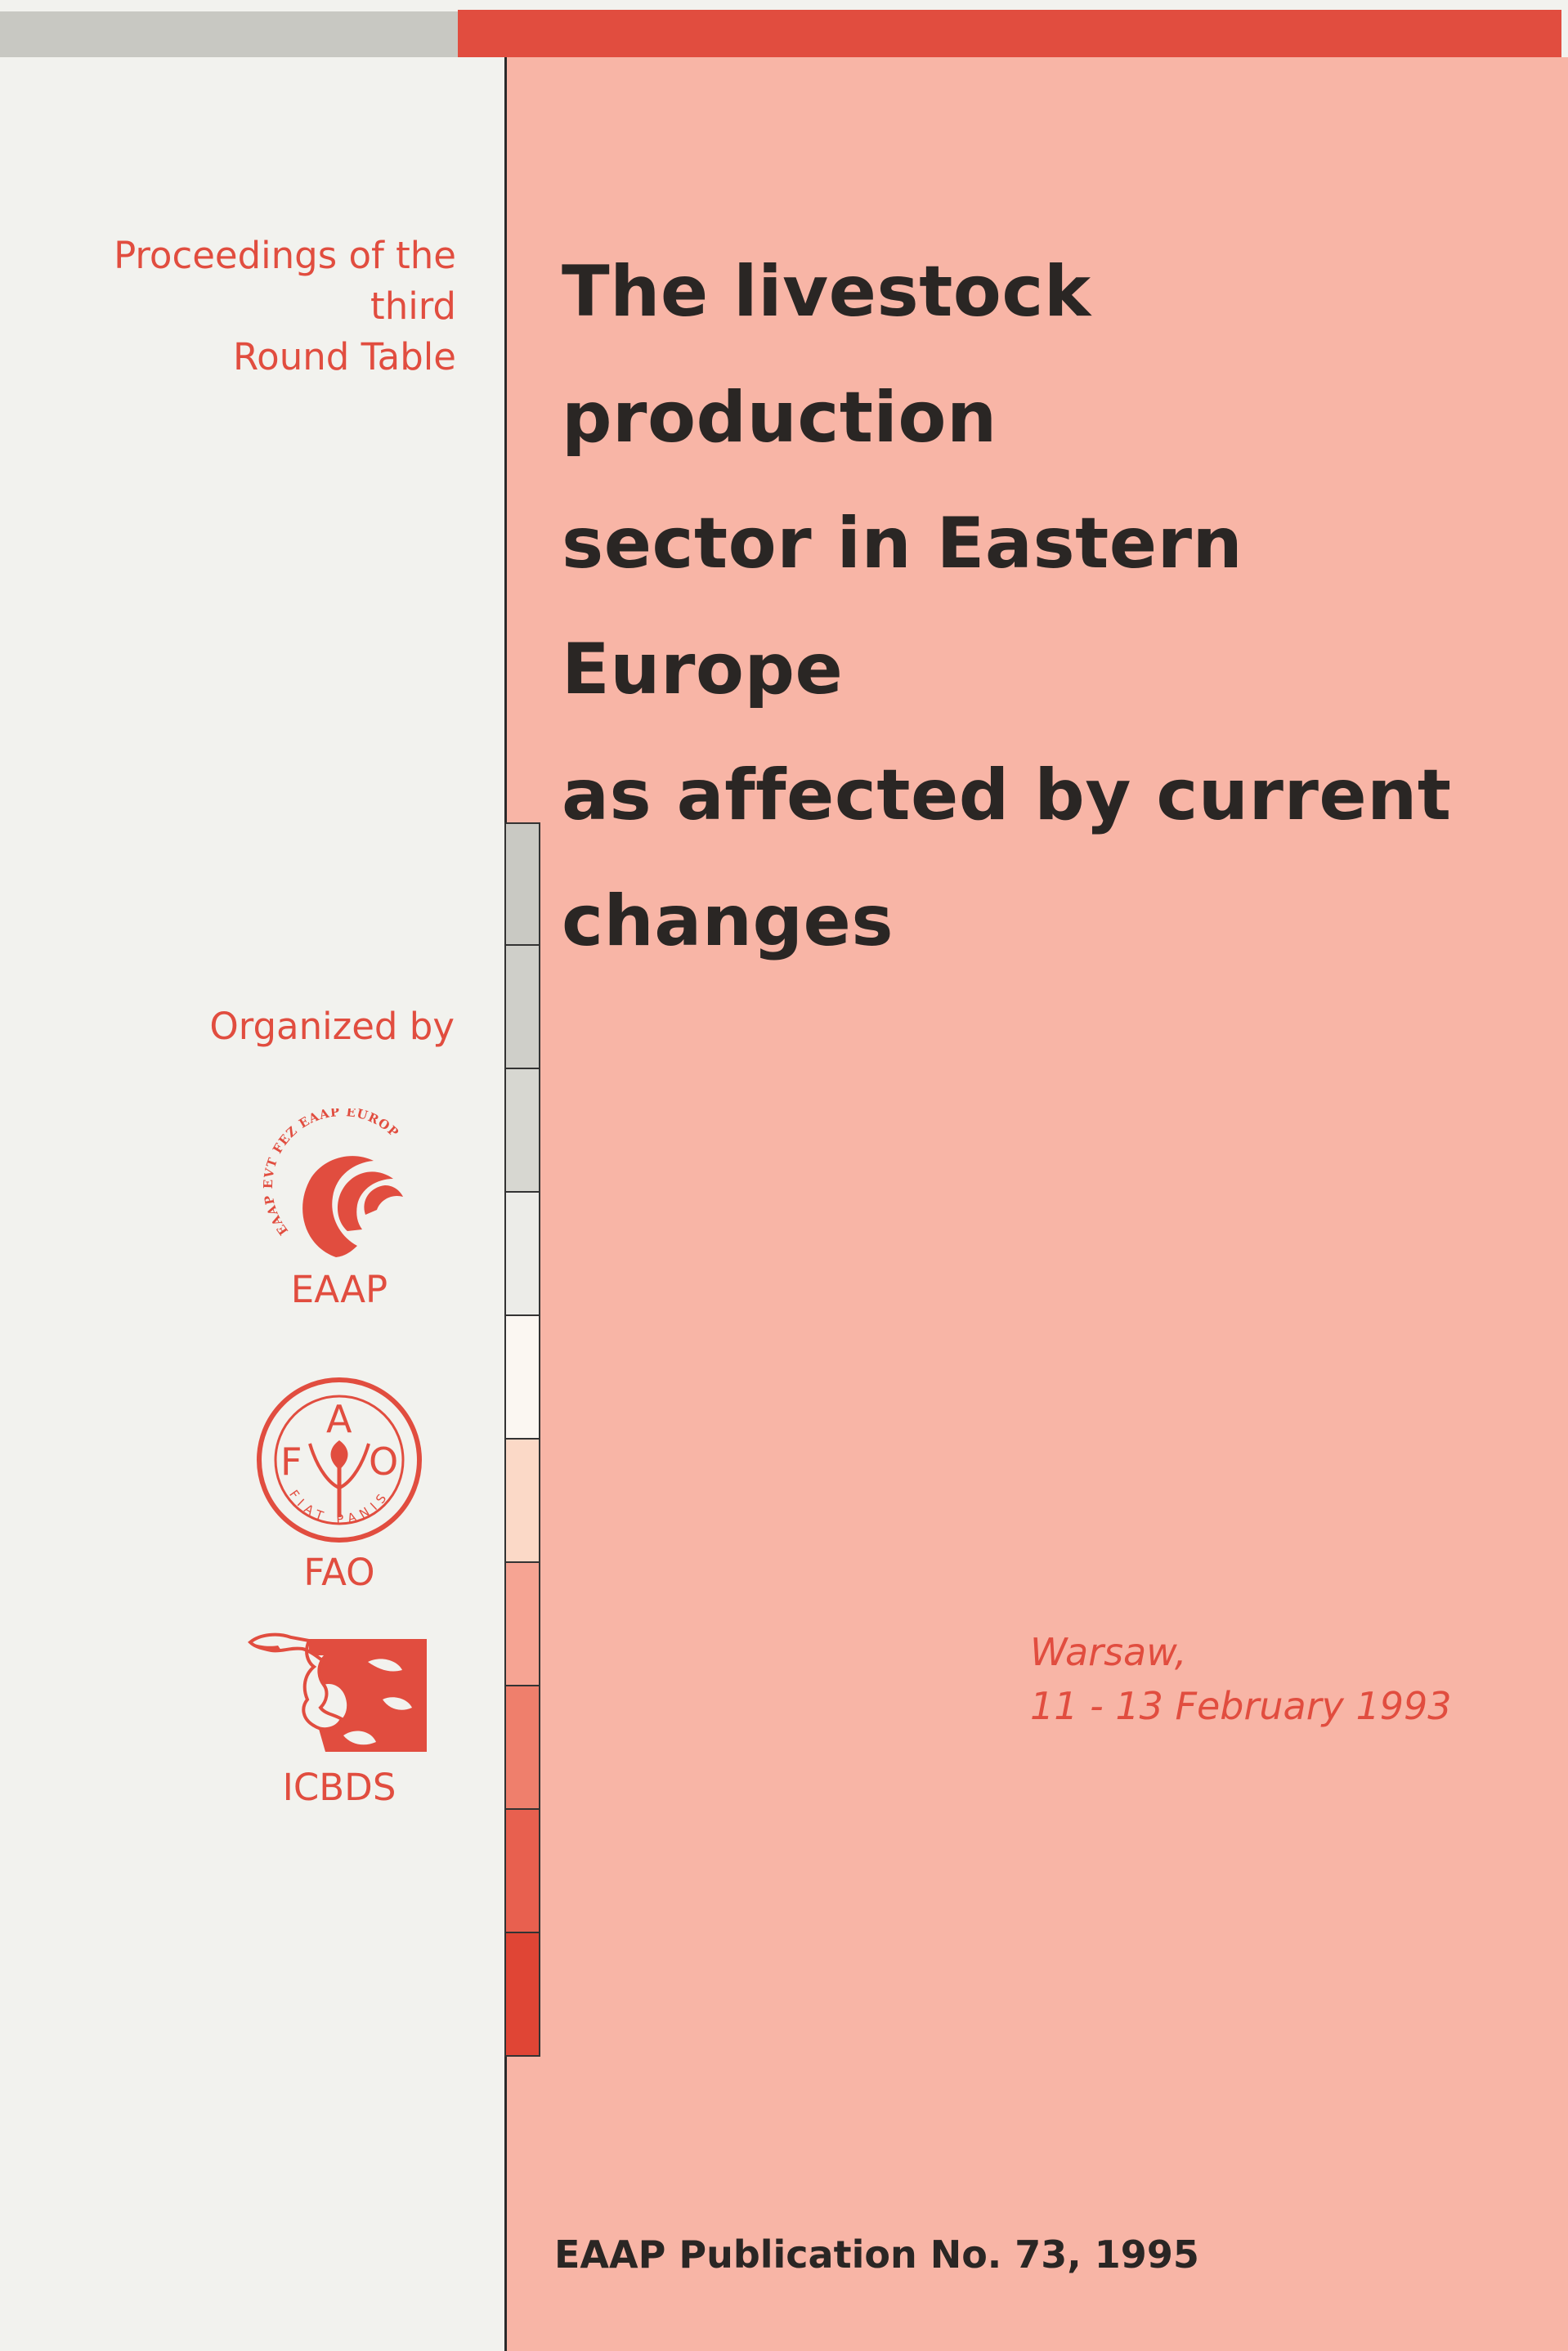 Image resolution: width=1568 pixels, height=2351 pixels. What do you see at coordinates (1010, 33) in the screenshot?
I see `top-band-red` at bounding box center [1010, 33].